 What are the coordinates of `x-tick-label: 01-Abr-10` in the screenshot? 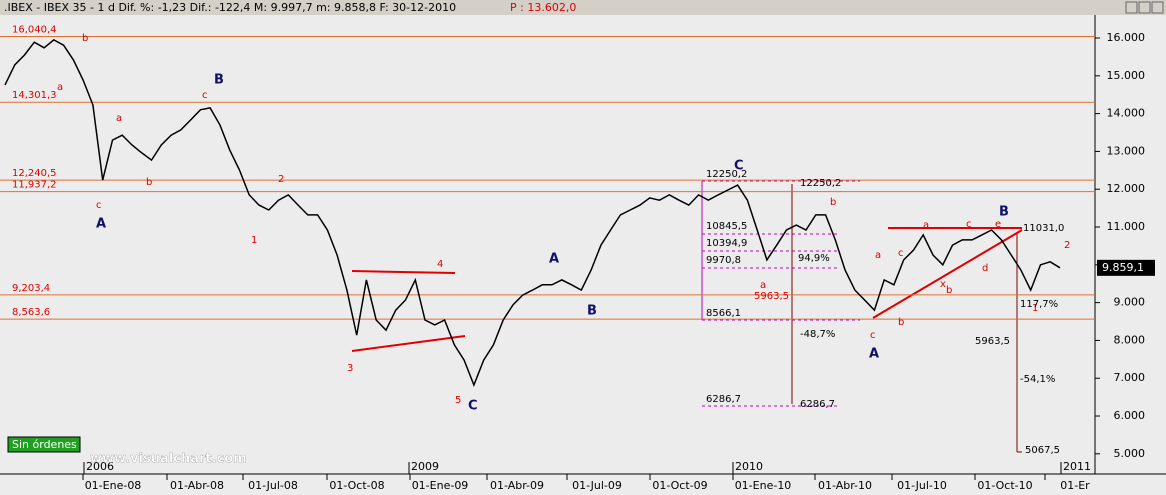 It's located at (845, 485).